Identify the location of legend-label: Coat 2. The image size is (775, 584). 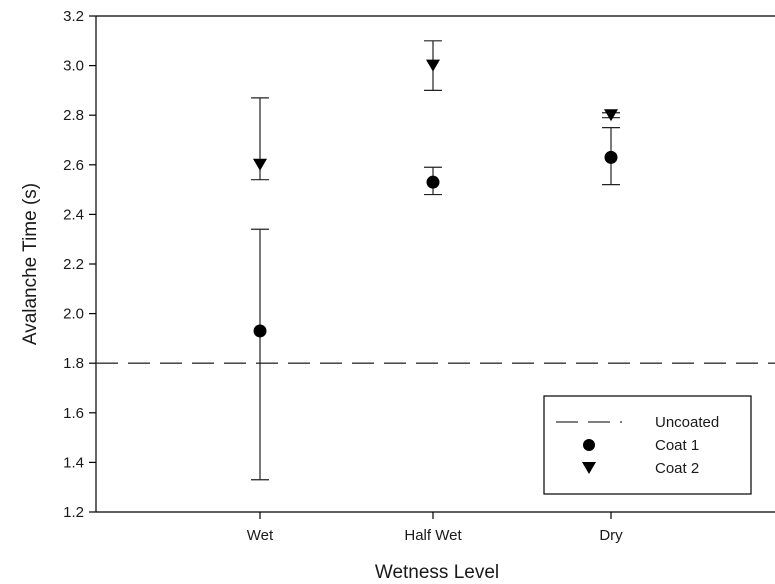
(677, 468).